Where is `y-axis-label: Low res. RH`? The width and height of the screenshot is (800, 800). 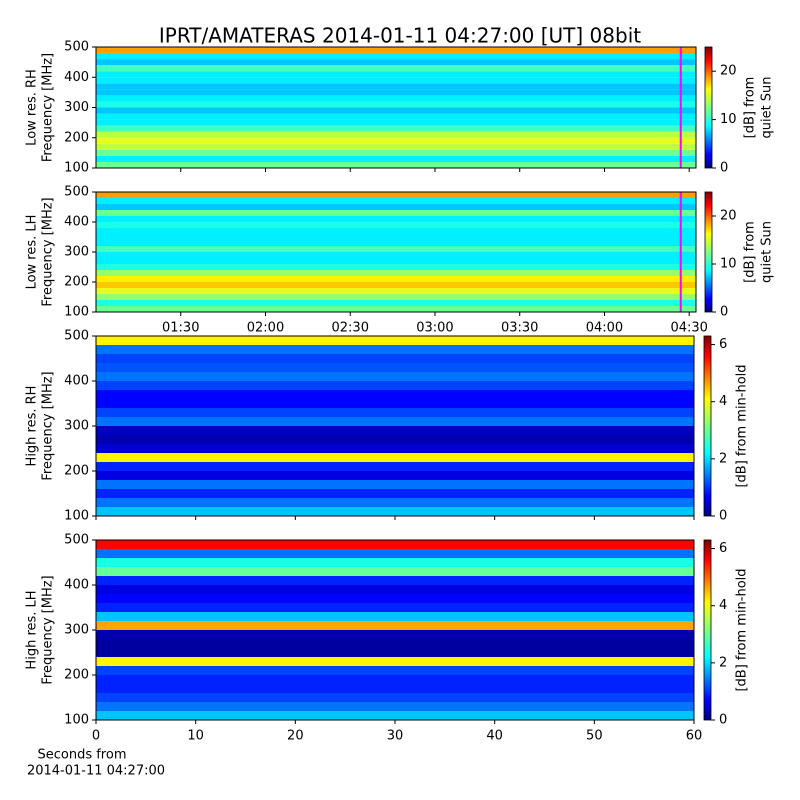 y-axis-label: Low res. RH is located at coordinates (32, 107).